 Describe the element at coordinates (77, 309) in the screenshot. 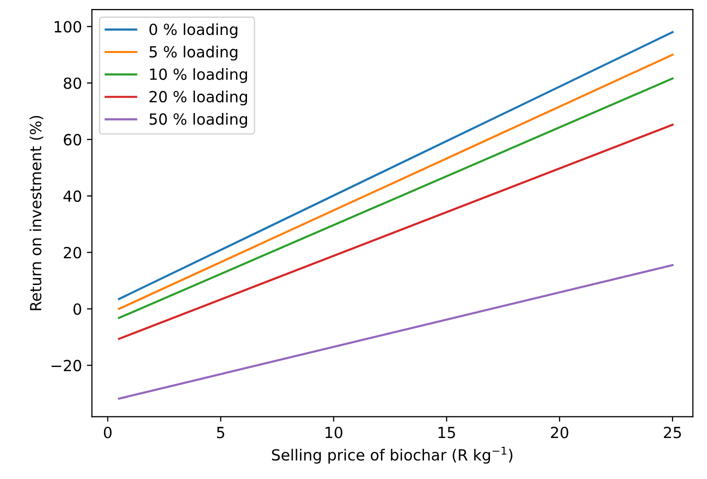

I see `y-tick-label: 0` at that location.